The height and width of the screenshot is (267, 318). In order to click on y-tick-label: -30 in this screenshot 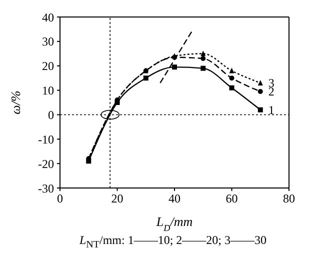, I will do `click(46, 188)`.